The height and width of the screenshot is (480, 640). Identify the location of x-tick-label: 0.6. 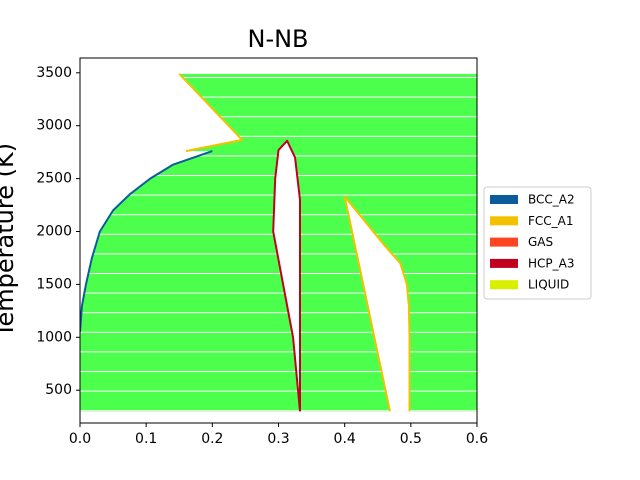
(477, 439).